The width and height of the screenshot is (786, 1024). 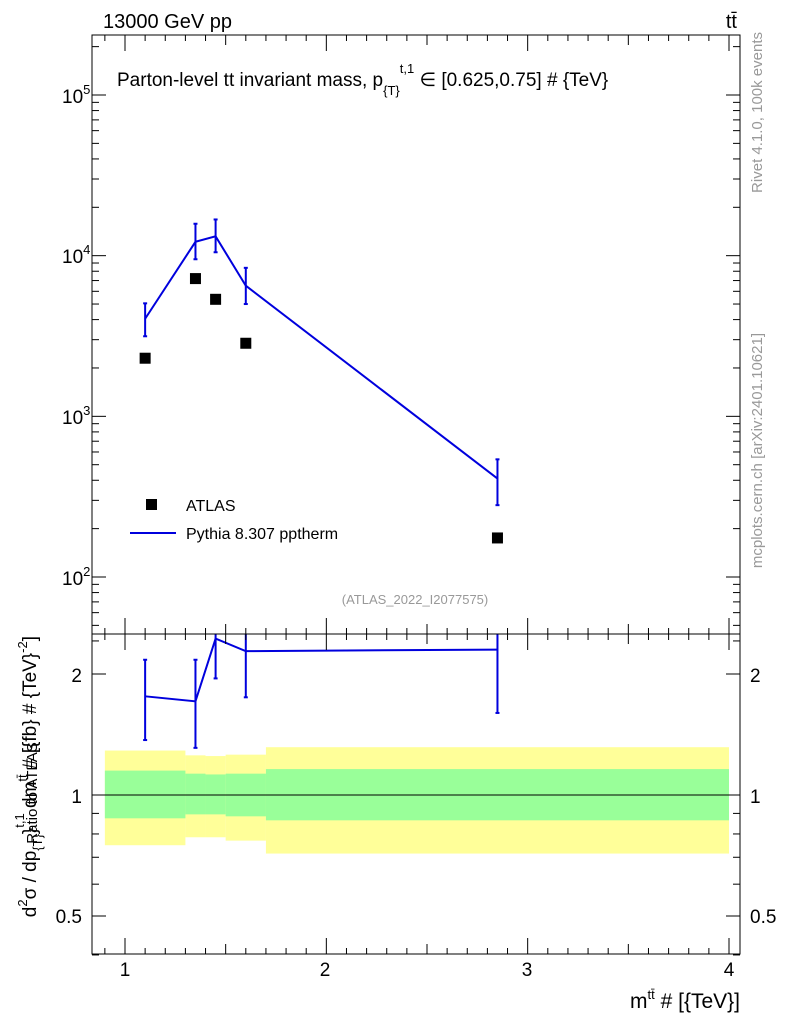 I want to click on ratio-ytick-label-right-1: 1, so click(x=755, y=797).